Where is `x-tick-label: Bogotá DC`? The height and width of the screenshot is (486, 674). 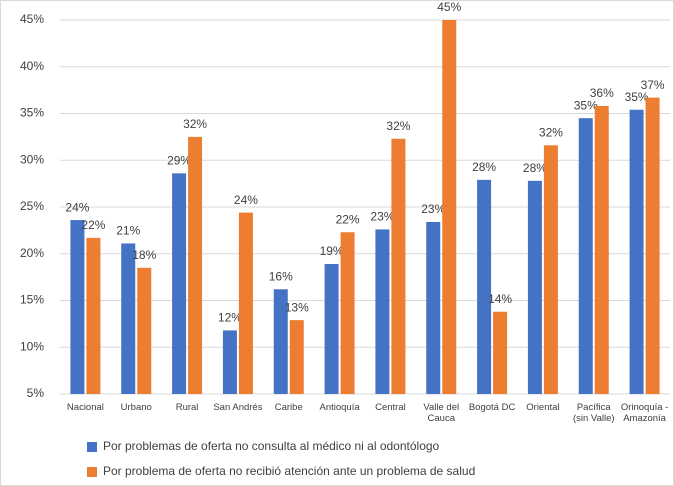 x-tick-label: Bogotá DC is located at coordinates (492, 407).